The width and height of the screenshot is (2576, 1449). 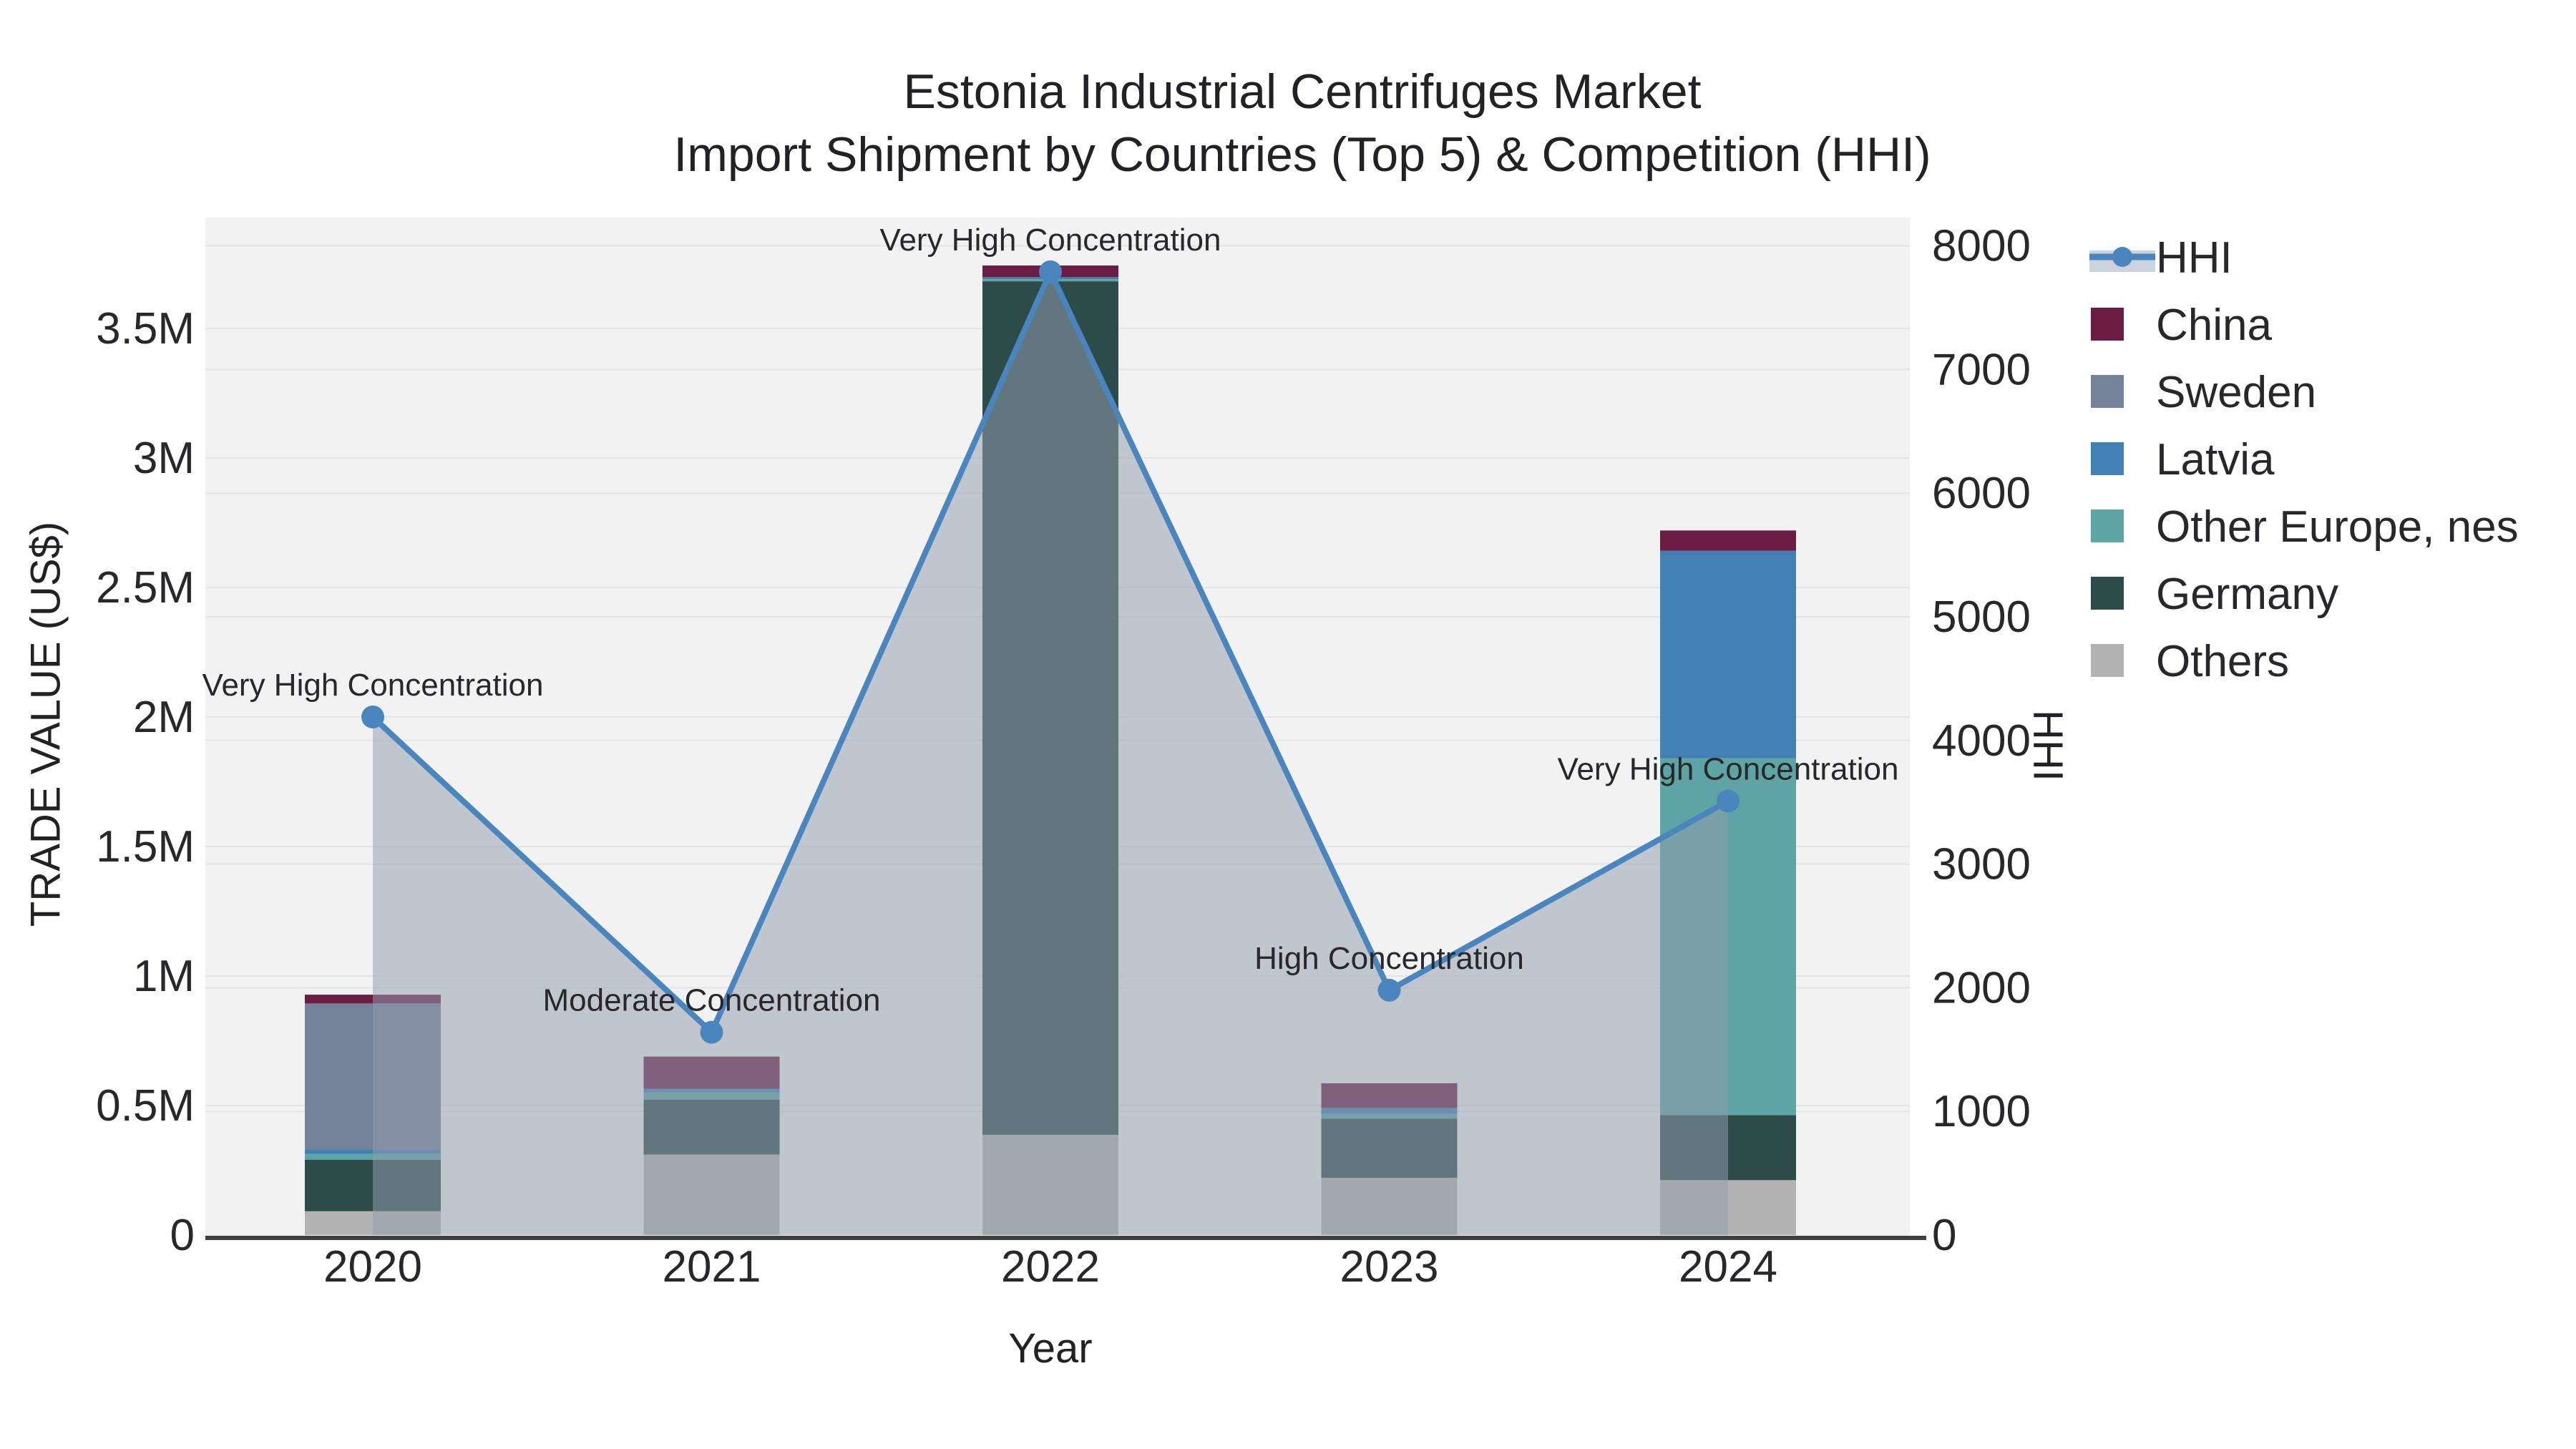 What do you see at coordinates (1728, 1267) in the screenshot?
I see `x-tick-2024: 2024` at bounding box center [1728, 1267].